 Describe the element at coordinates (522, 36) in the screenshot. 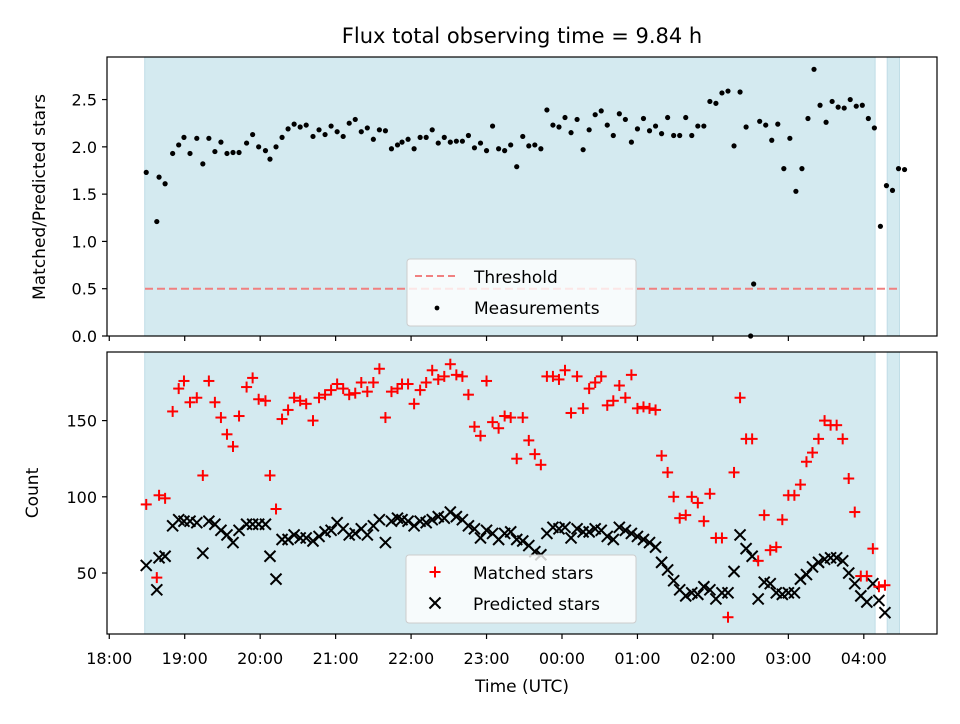

I see `chart-title: Flux total observing time = 9.84 h` at that location.